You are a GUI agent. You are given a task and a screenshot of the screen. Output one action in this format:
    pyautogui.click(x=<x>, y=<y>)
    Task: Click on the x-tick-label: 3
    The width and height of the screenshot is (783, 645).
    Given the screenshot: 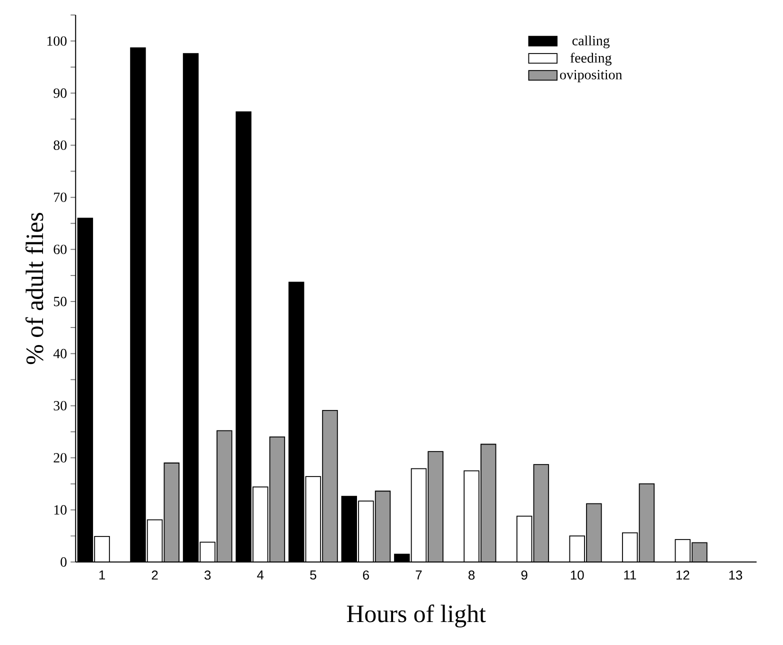 What is the action you would take?
    pyautogui.click(x=207, y=575)
    